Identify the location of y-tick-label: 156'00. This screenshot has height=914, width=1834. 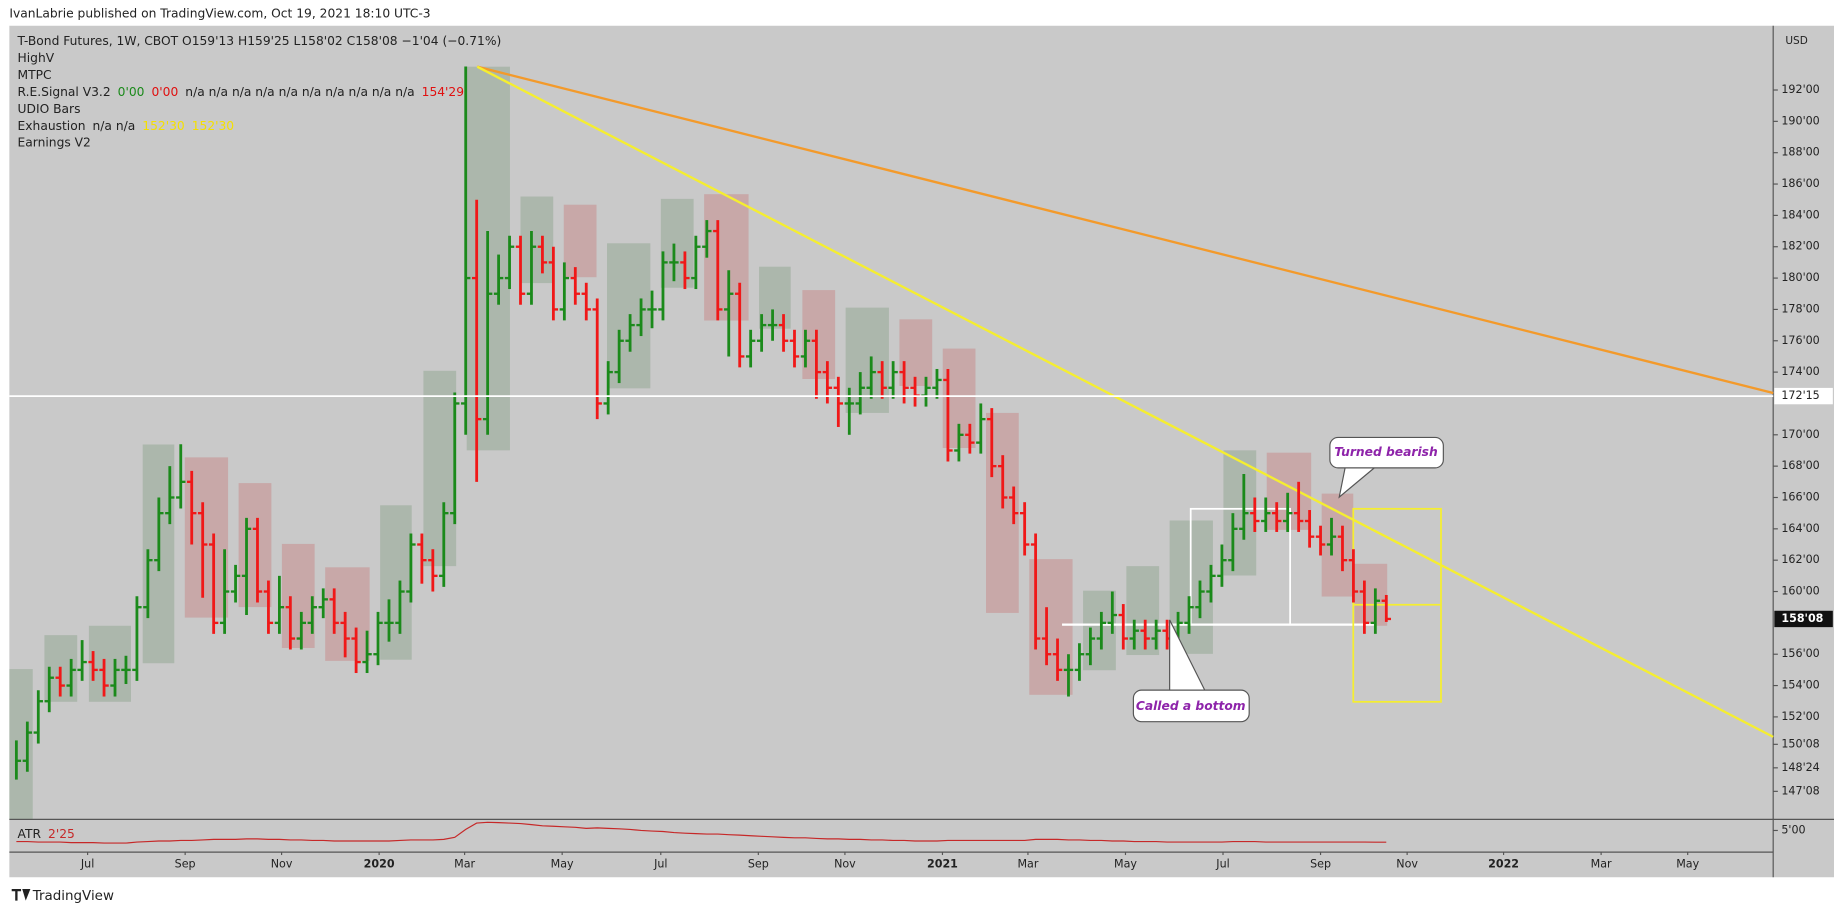
(1800, 653).